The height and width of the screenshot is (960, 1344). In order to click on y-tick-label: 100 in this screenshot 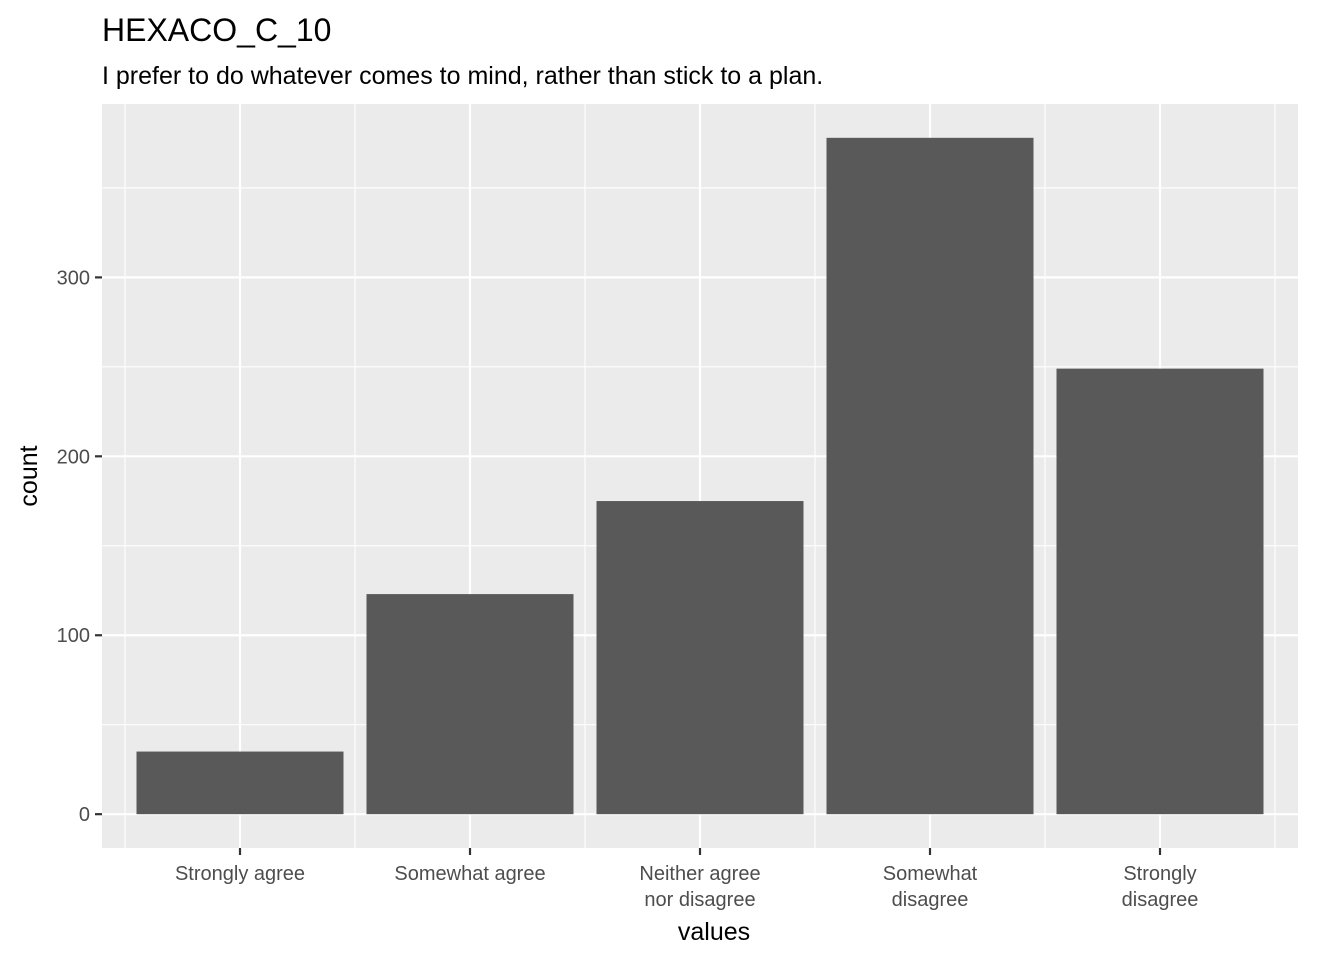, I will do `click(73, 636)`.